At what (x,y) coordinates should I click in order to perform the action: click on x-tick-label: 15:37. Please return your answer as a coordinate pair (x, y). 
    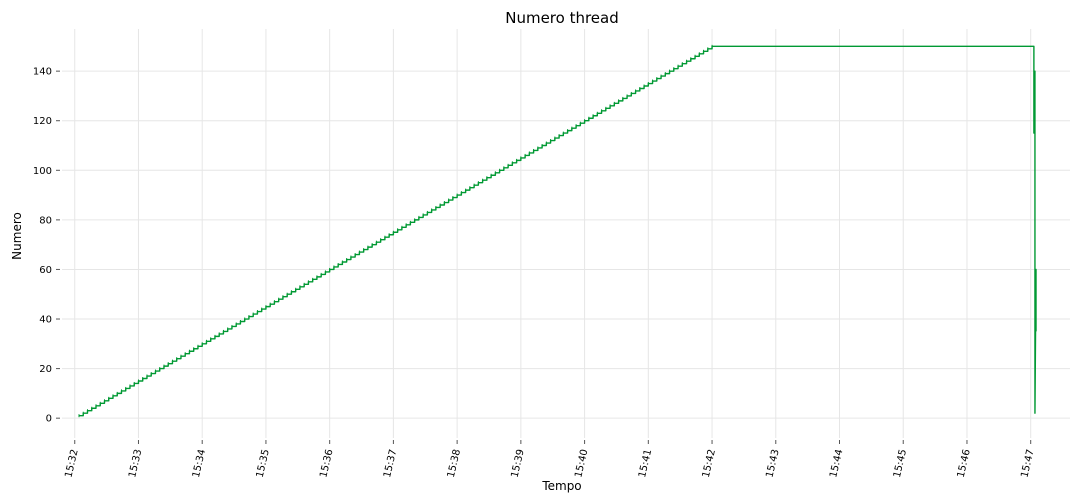
    Looking at the image, I should click on (390, 463).